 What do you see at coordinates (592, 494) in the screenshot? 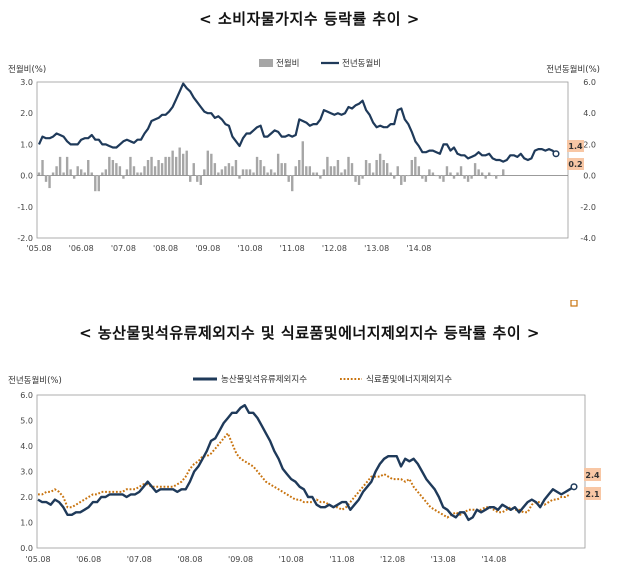
I see `end-label-dotted: 2.1` at bounding box center [592, 494].